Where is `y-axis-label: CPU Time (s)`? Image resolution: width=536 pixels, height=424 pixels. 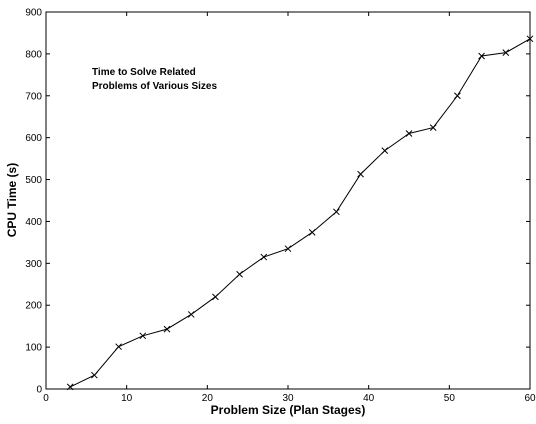 y-axis-label: CPU Time (s) is located at coordinates (12, 200).